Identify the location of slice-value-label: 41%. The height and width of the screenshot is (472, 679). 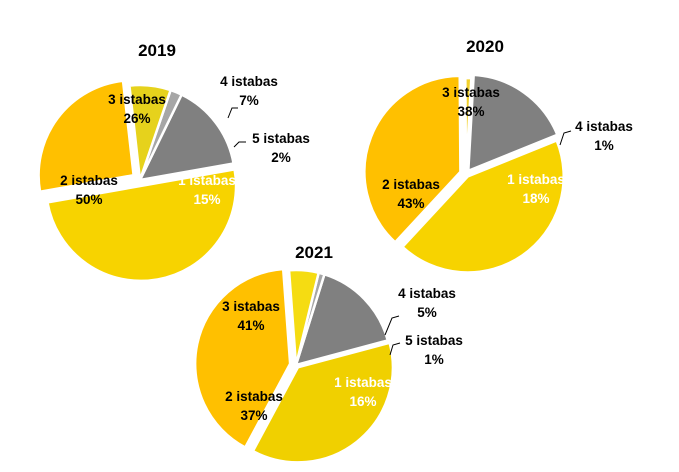
(250, 325).